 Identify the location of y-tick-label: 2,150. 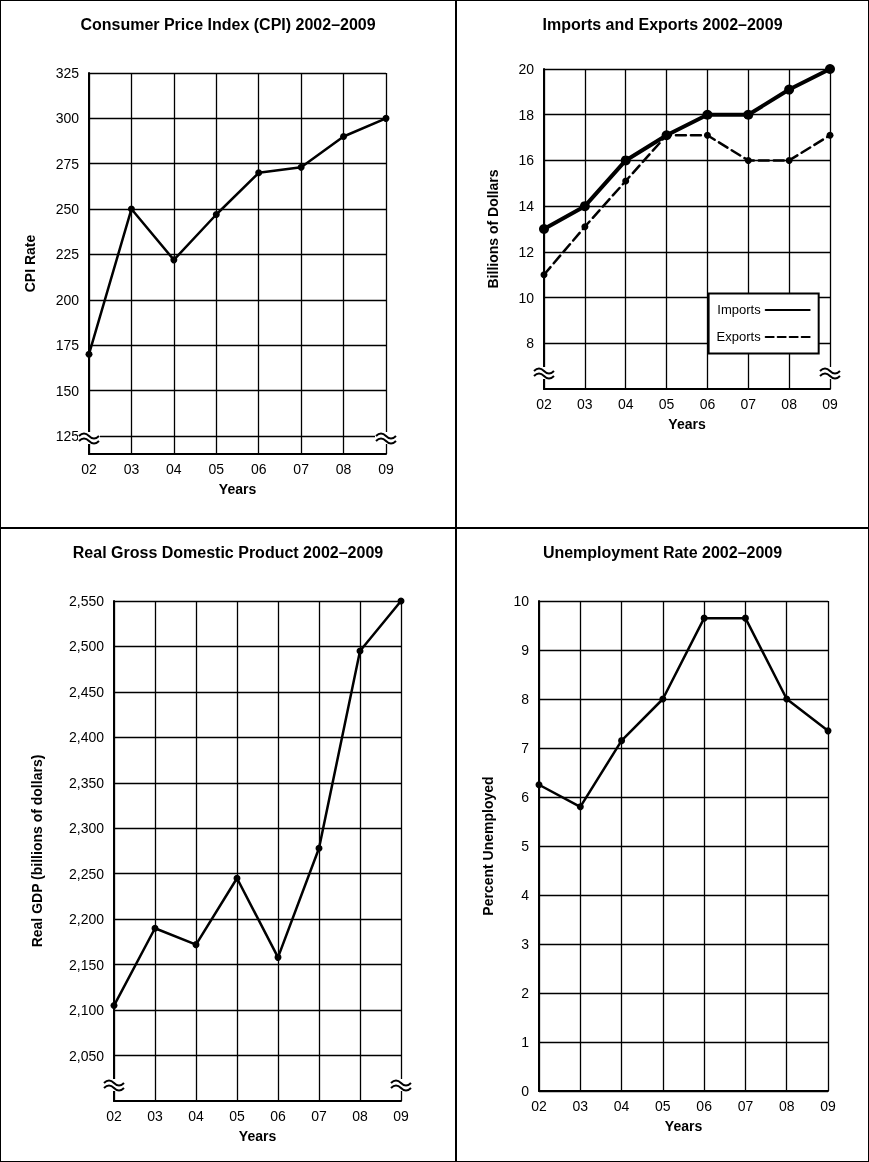
(86, 964).